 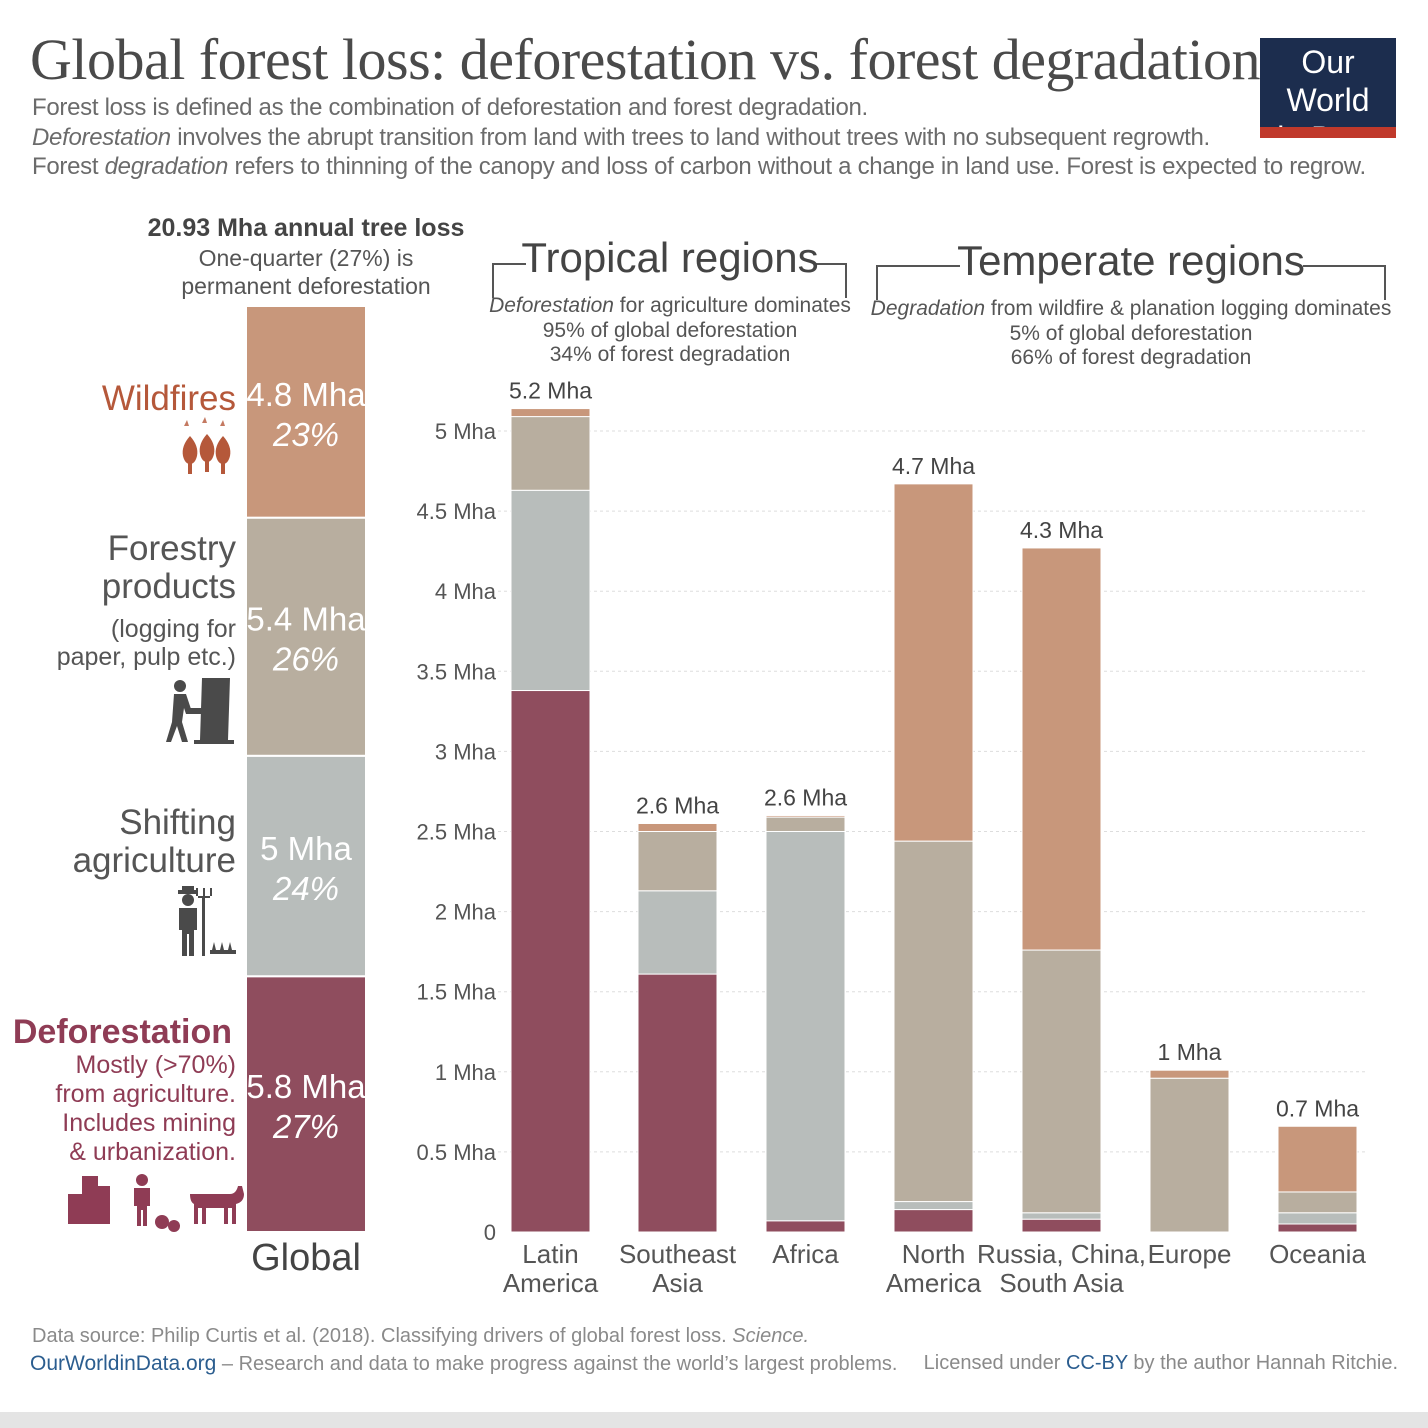 I want to click on chainsaw-shape, so click(x=195, y=711).